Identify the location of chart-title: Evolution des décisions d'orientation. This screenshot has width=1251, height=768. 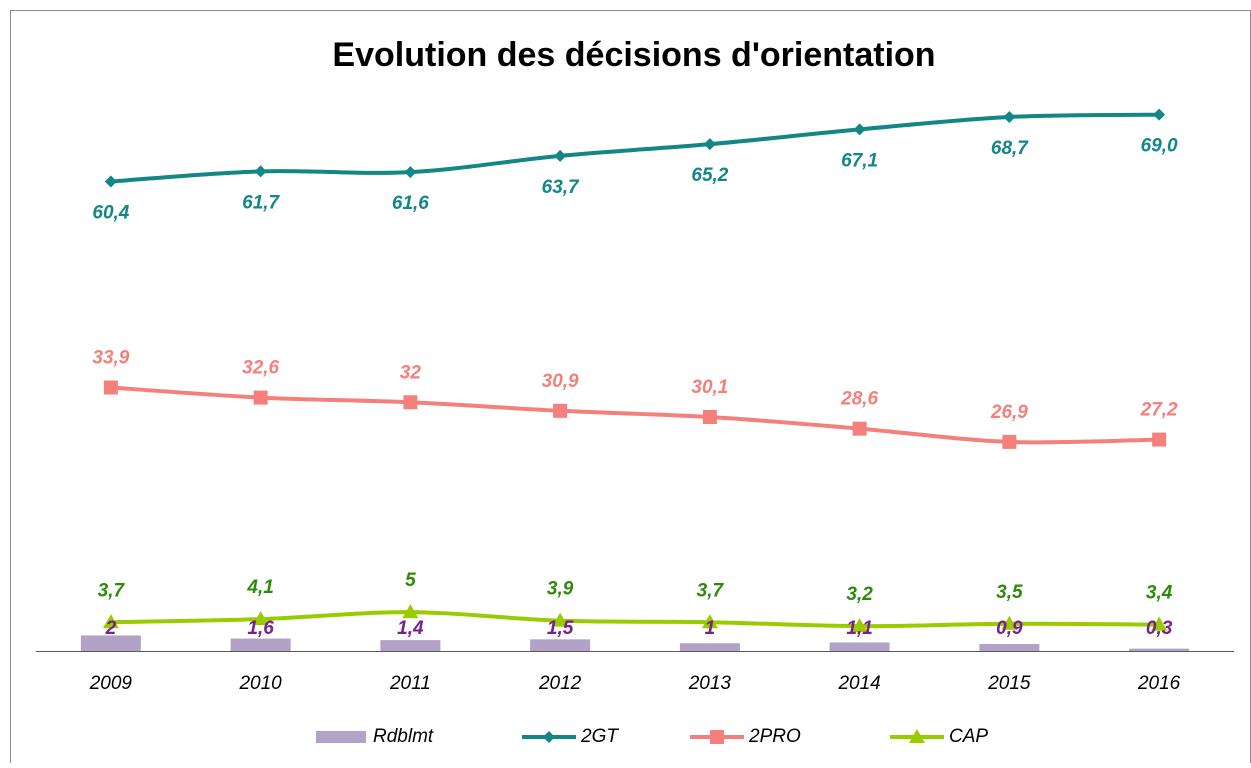
(633, 55).